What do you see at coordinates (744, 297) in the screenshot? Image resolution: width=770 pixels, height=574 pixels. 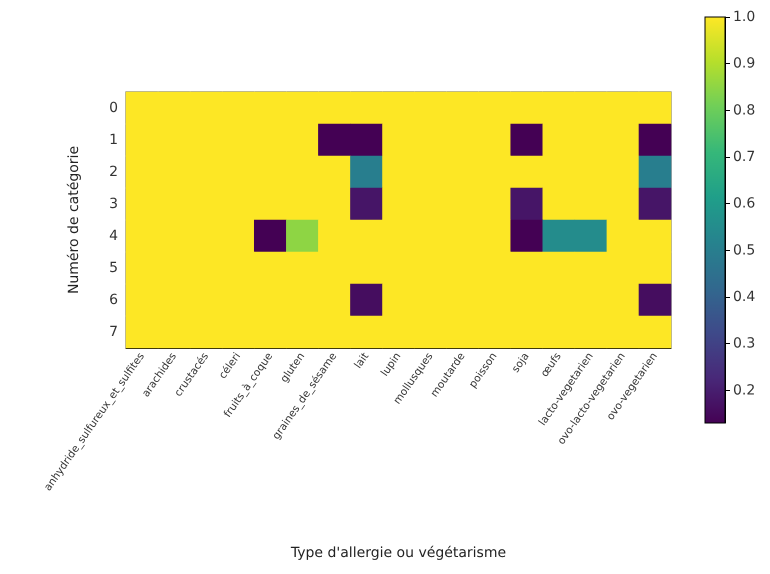 I see `color-bar-label: 0.4` at bounding box center [744, 297].